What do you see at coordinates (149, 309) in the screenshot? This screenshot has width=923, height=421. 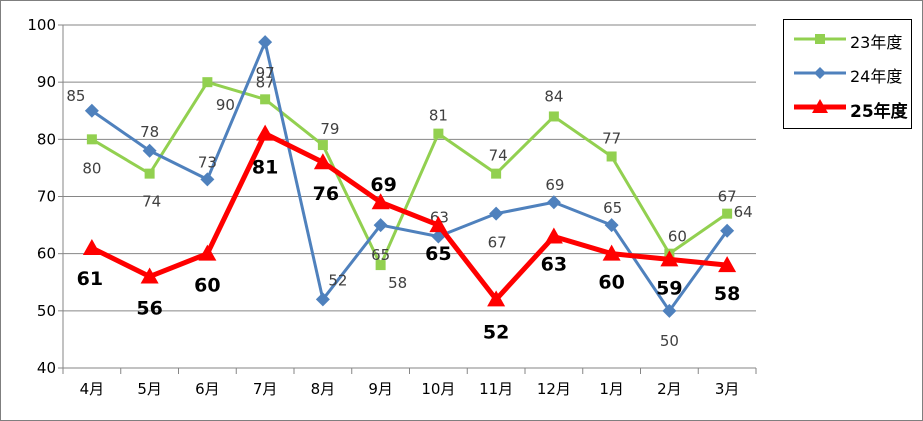 I see `data-label: 56` at bounding box center [149, 309].